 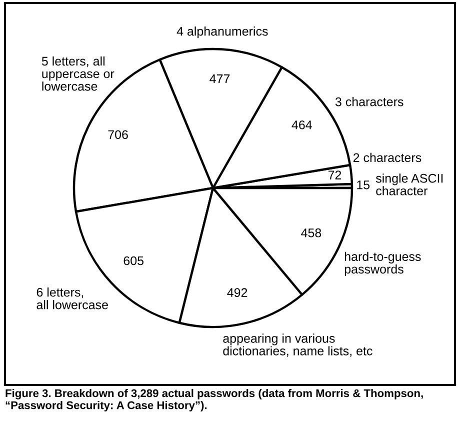 What do you see at coordinates (387, 157) in the screenshot?
I see `slice-label: 2 characters` at bounding box center [387, 157].